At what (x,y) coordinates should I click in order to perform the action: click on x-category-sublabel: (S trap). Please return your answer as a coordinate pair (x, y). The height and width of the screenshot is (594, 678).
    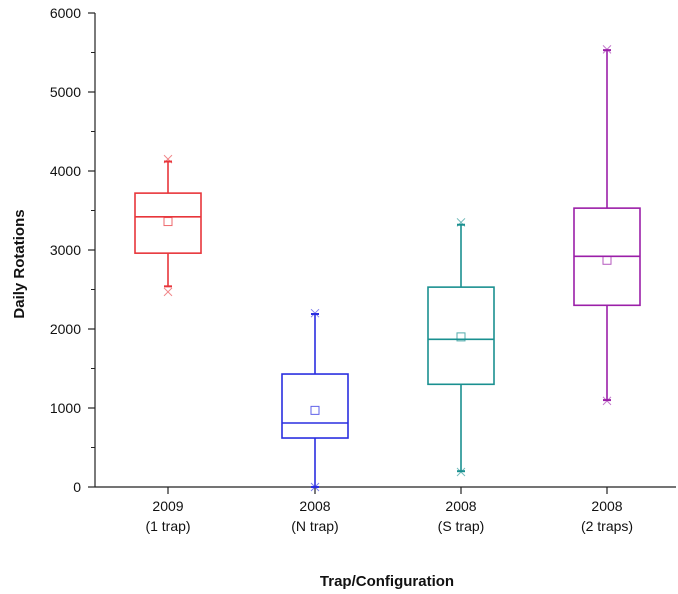
    Looking at the image, I should click on (461, 526).